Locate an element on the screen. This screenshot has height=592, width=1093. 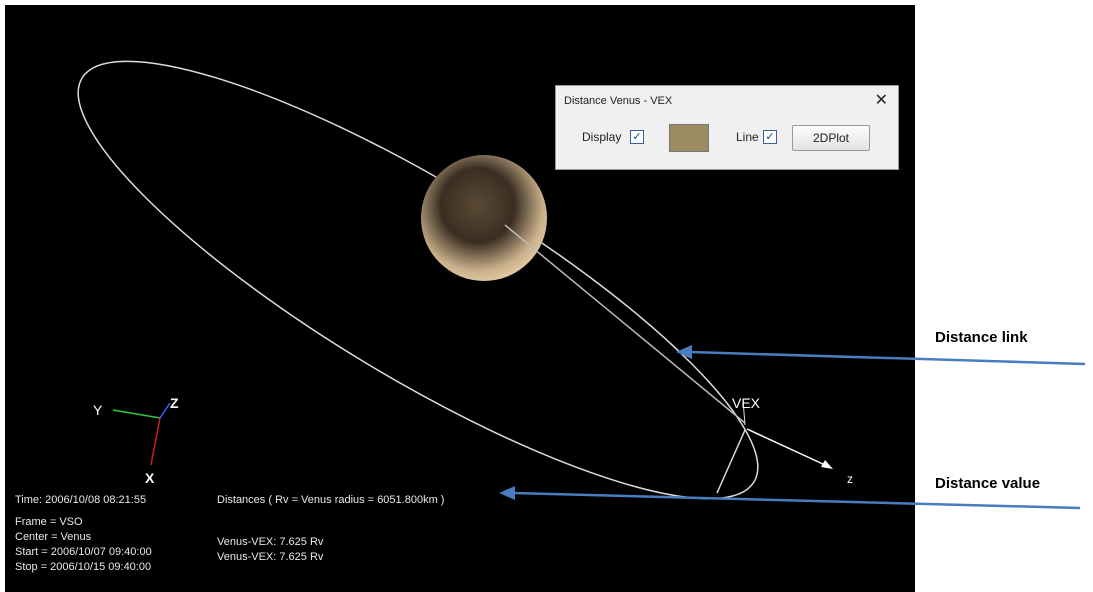
plot-button: 2DPlot is located at coordinates (831, 138).